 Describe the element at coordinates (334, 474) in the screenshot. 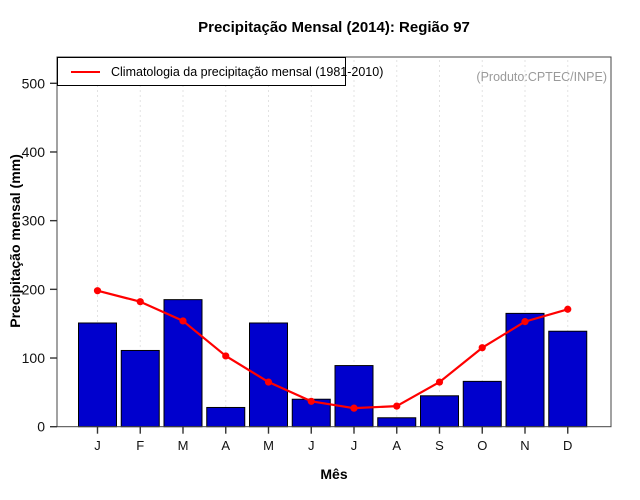

I see `x-axis-title: Mês` at that location.